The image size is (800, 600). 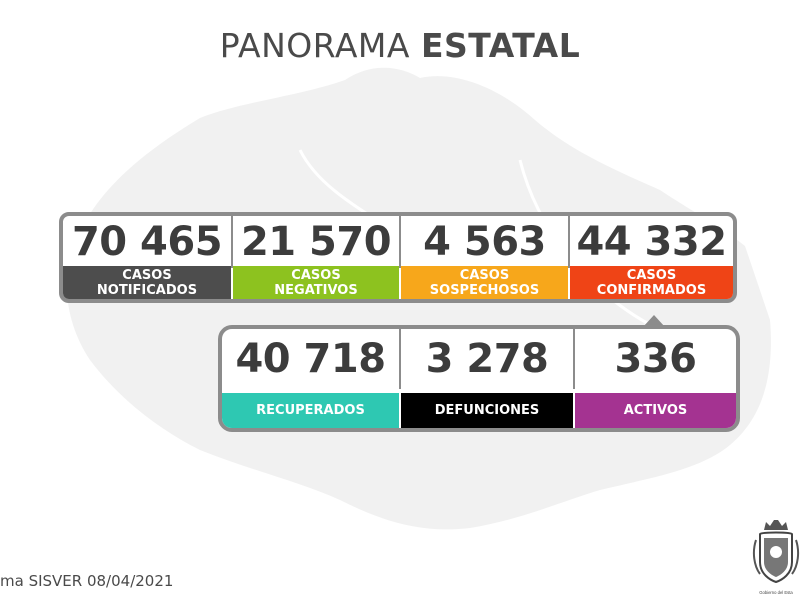 I want to click on stat-label-line2: CONFIRMADOS, so click(x=651, y=290).